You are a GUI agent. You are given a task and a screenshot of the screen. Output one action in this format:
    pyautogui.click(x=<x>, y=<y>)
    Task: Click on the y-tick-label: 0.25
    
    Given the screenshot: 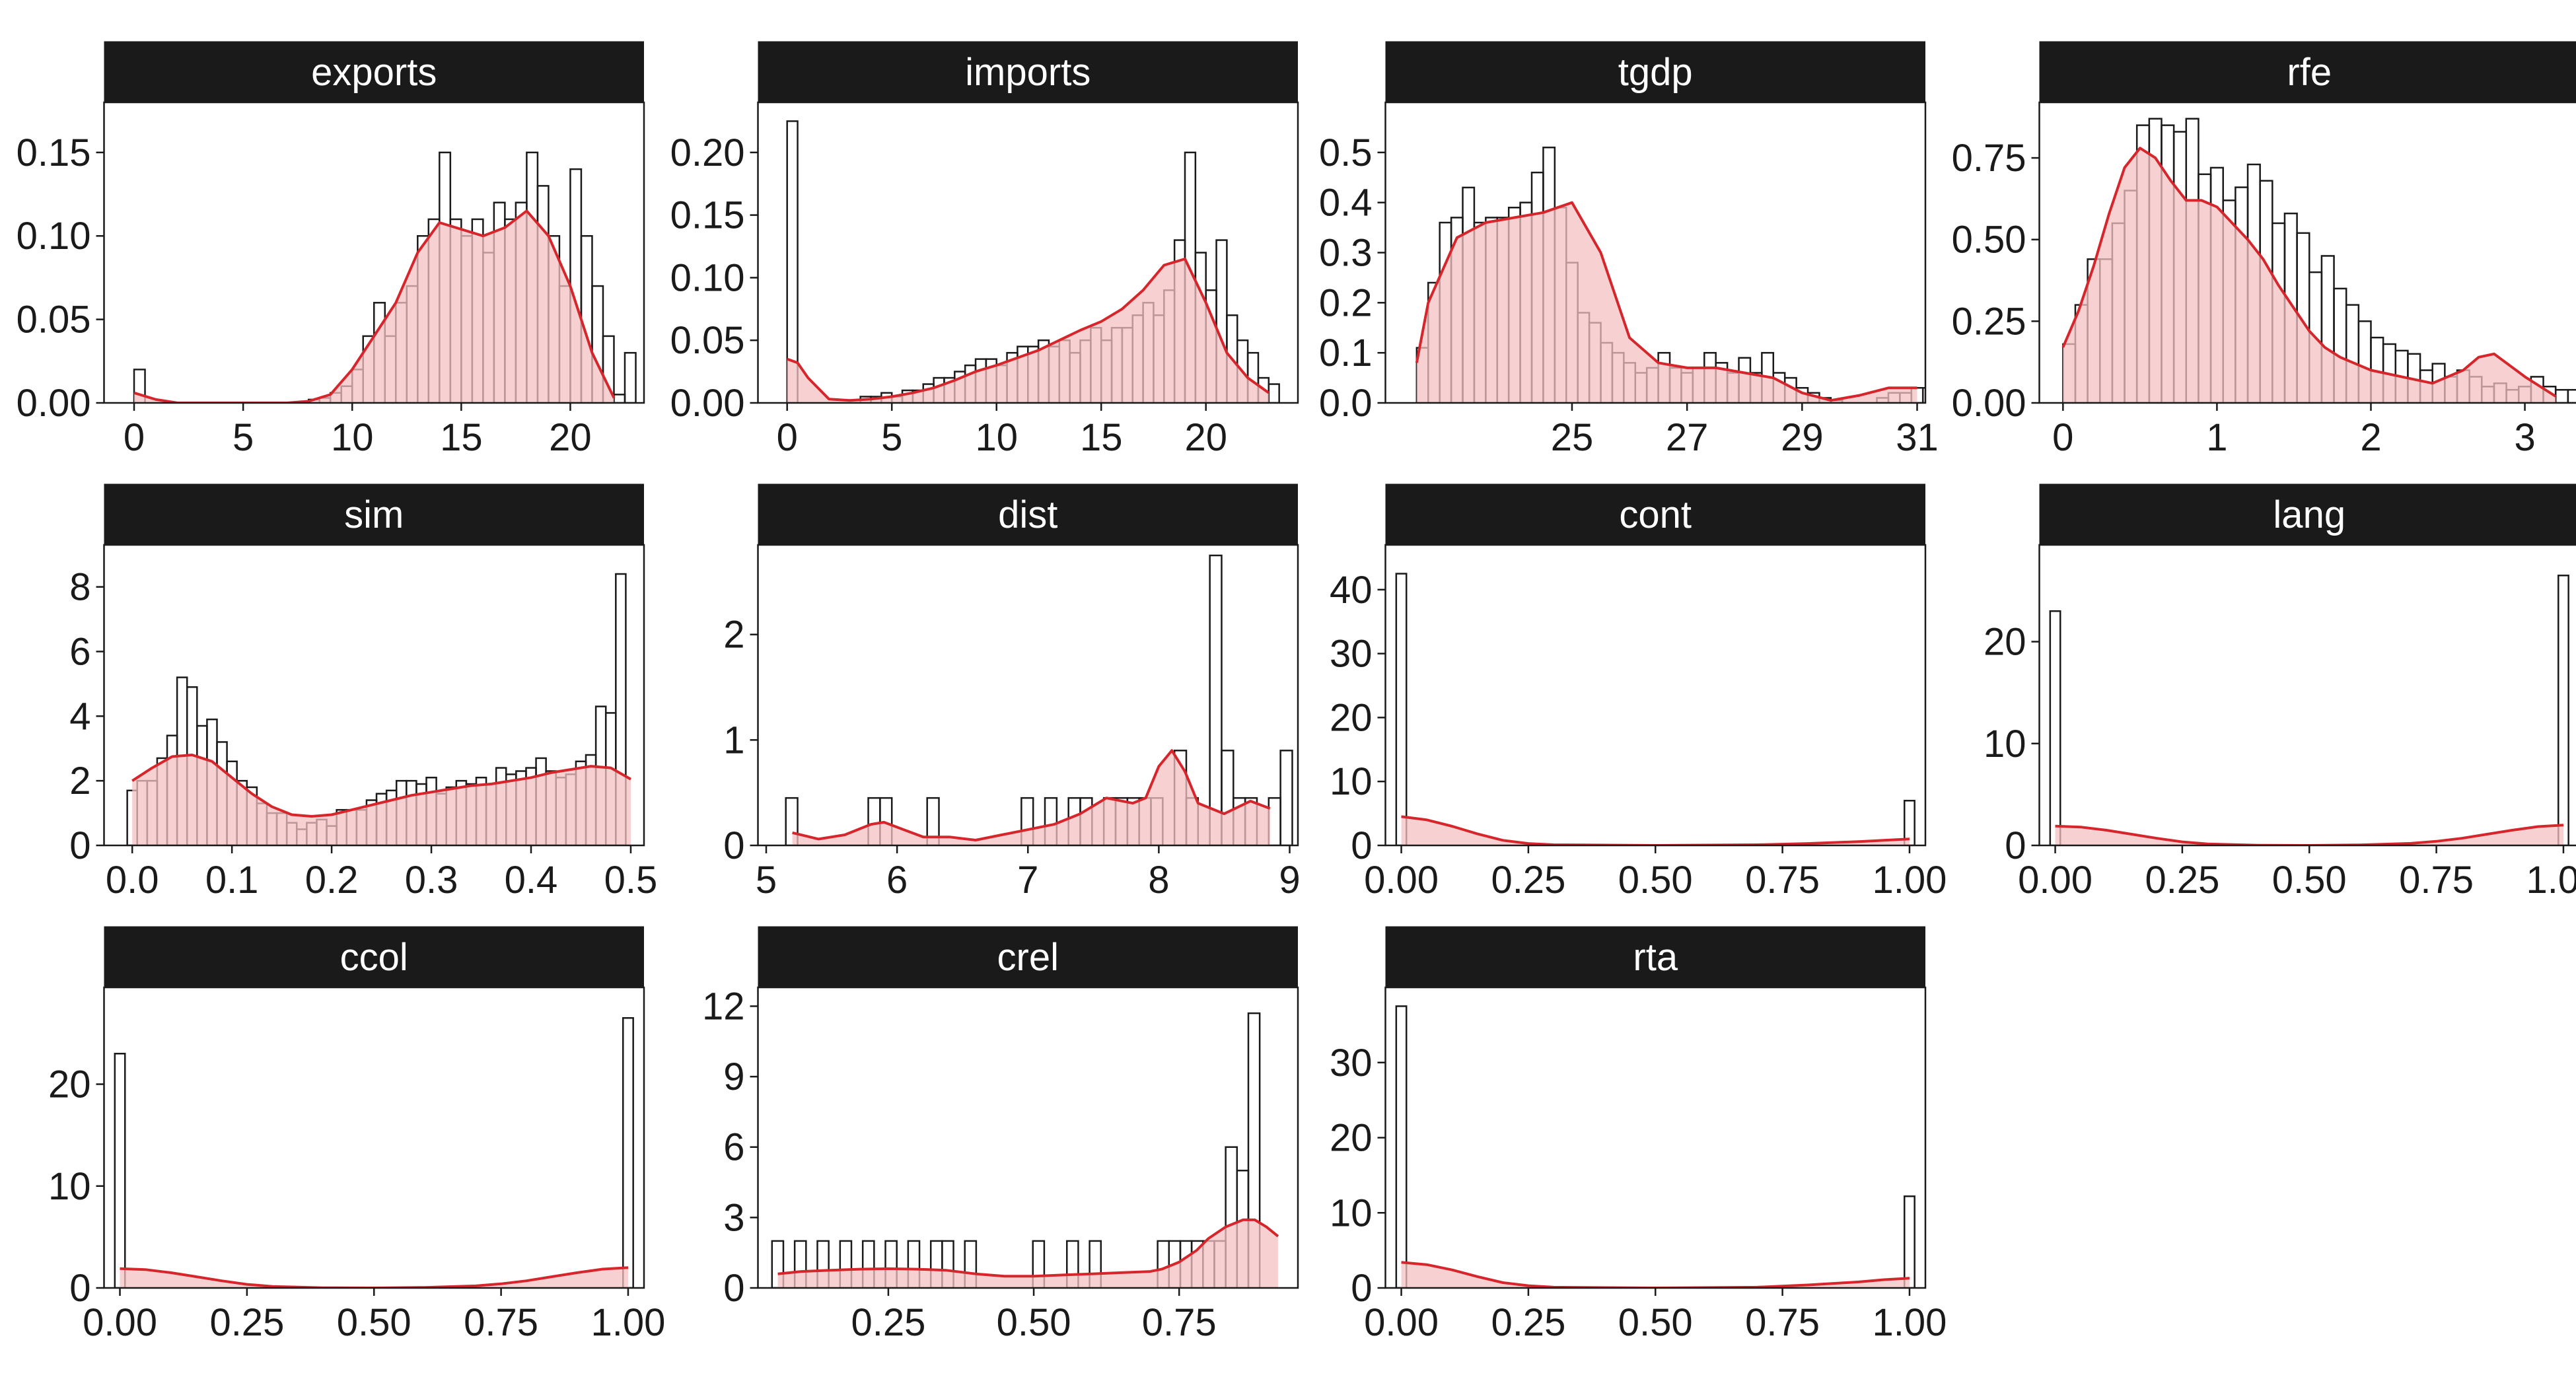 What is the action you would take?
    pyautogui.click(x=1989, y=321)
    